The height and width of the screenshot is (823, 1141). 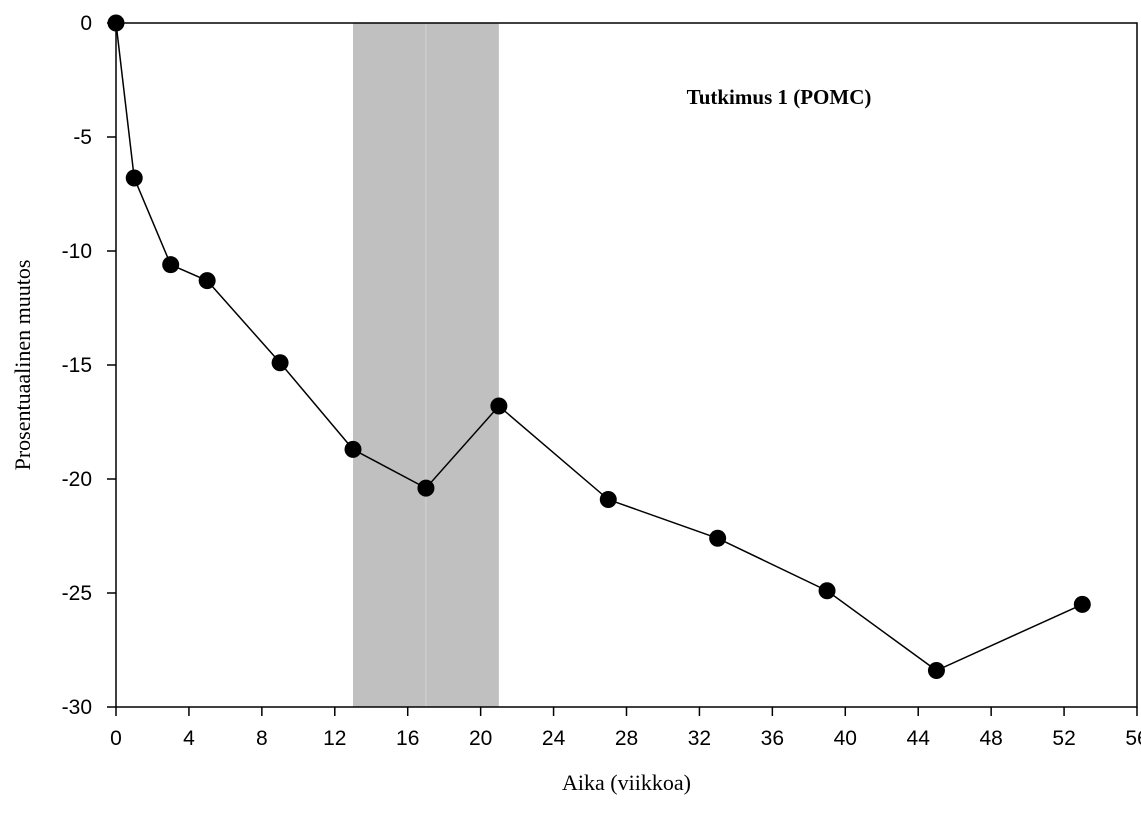 I want to click on x-tick-label: 28, so click(x=626, y=738).